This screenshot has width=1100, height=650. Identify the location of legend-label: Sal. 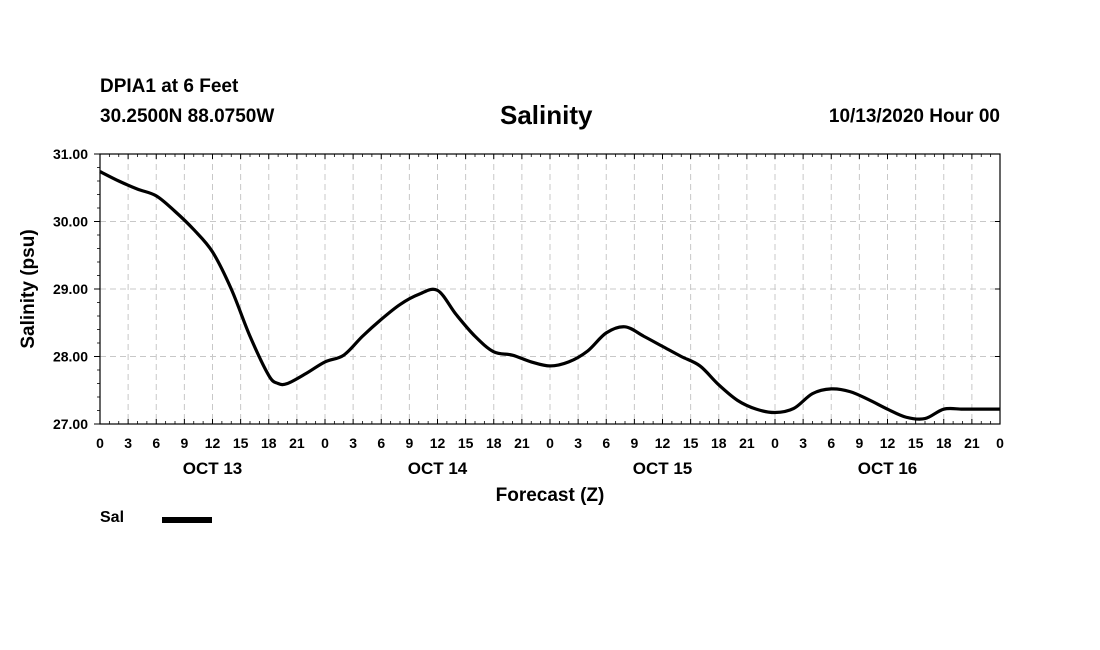
(112, 517).